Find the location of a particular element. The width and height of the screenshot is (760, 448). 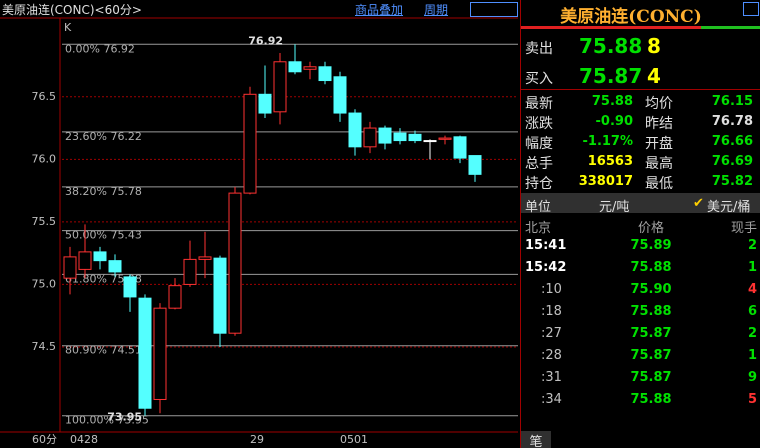

stat-value: 76.78 is located at coordinates (732, 121).